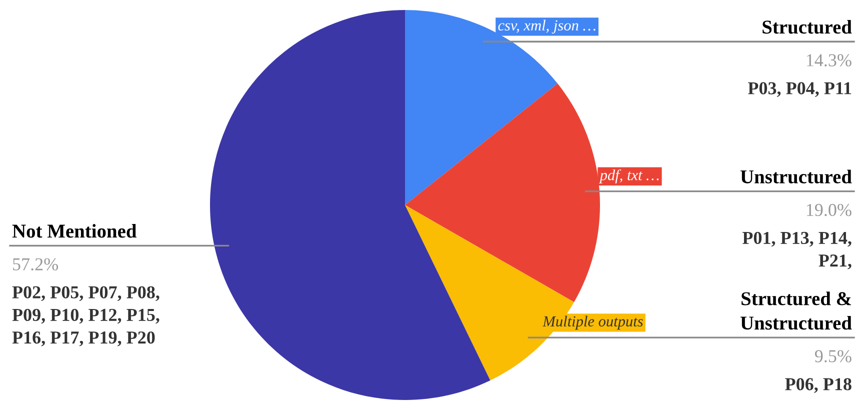 This screenshot has height=419, width=858. I want to click on text: Multiple outputs, so click(592, 323).